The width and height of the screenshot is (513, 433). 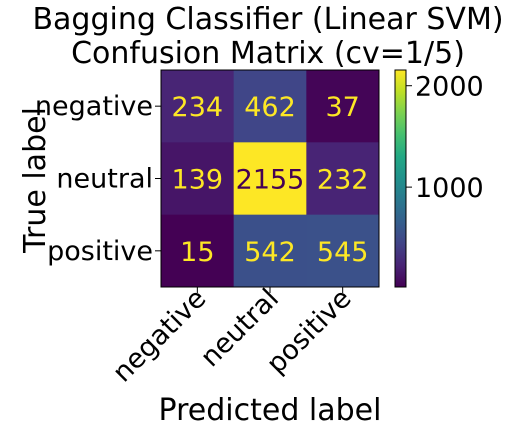 I want to click on cell-value-label: 462, so click(x=270, y=107).